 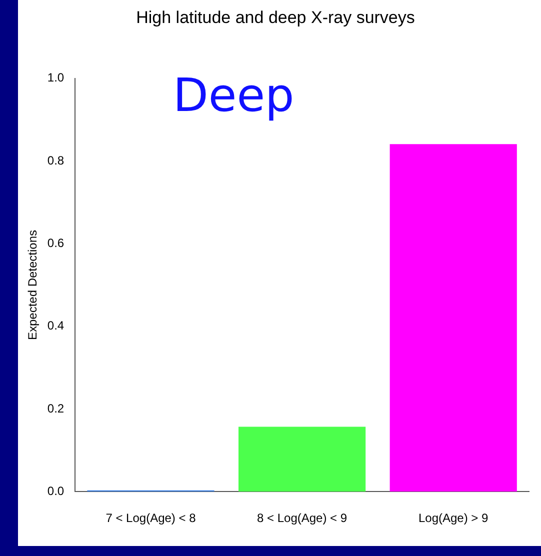 I want to click on y-tick-label: 0.4, so click(x=55, y=325).